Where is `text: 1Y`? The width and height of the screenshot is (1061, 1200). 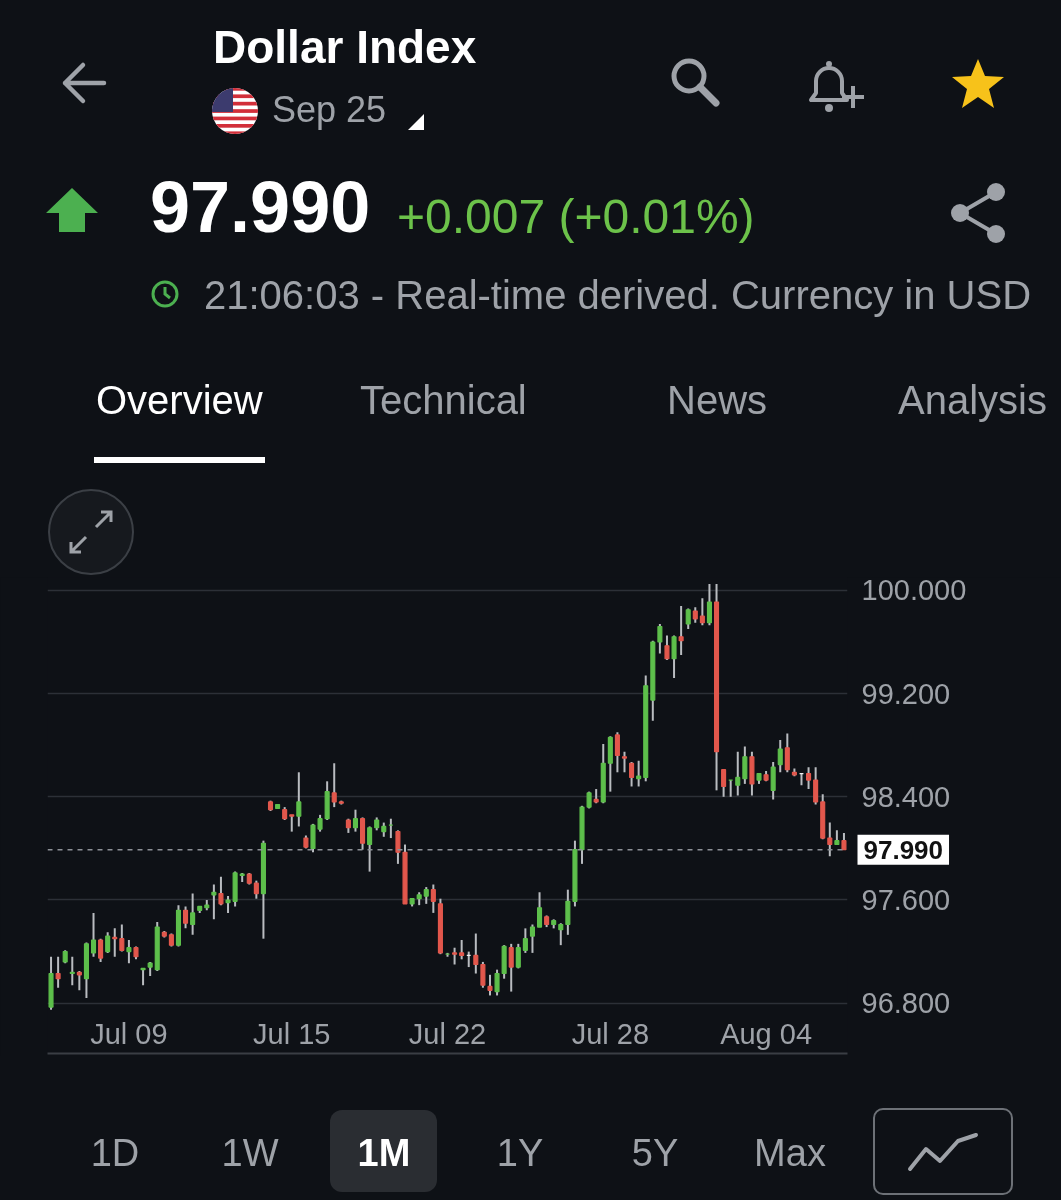
text: 1Y is located at coordinates (520, 1153).